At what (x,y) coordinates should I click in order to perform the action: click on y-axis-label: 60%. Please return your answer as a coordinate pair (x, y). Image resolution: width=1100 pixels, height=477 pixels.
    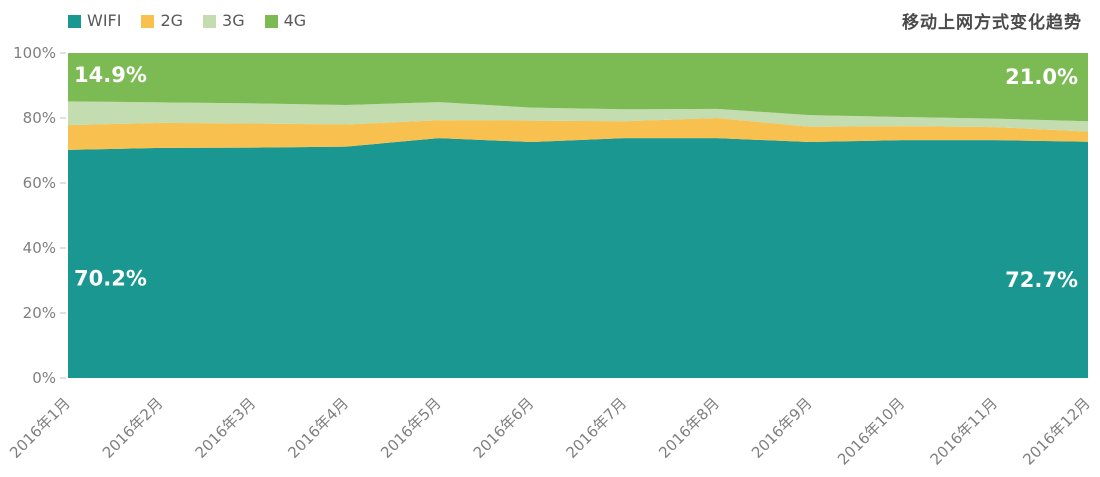
    Looking at the image, I should click on (39, 183).